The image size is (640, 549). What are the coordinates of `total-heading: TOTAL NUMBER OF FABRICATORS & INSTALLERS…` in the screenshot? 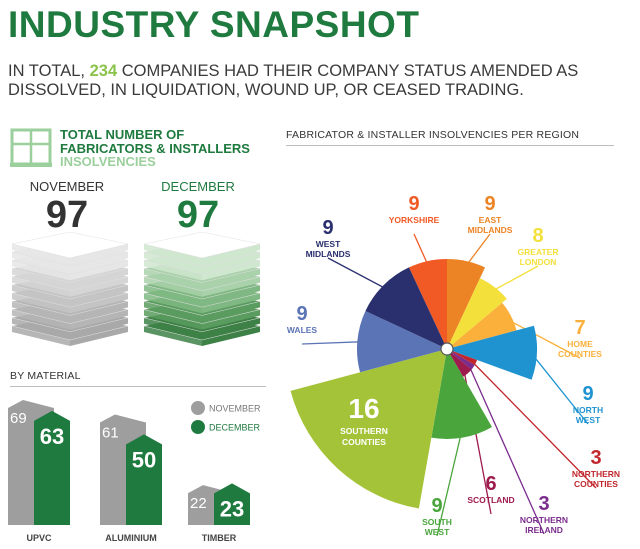 It's located at (155, 148).